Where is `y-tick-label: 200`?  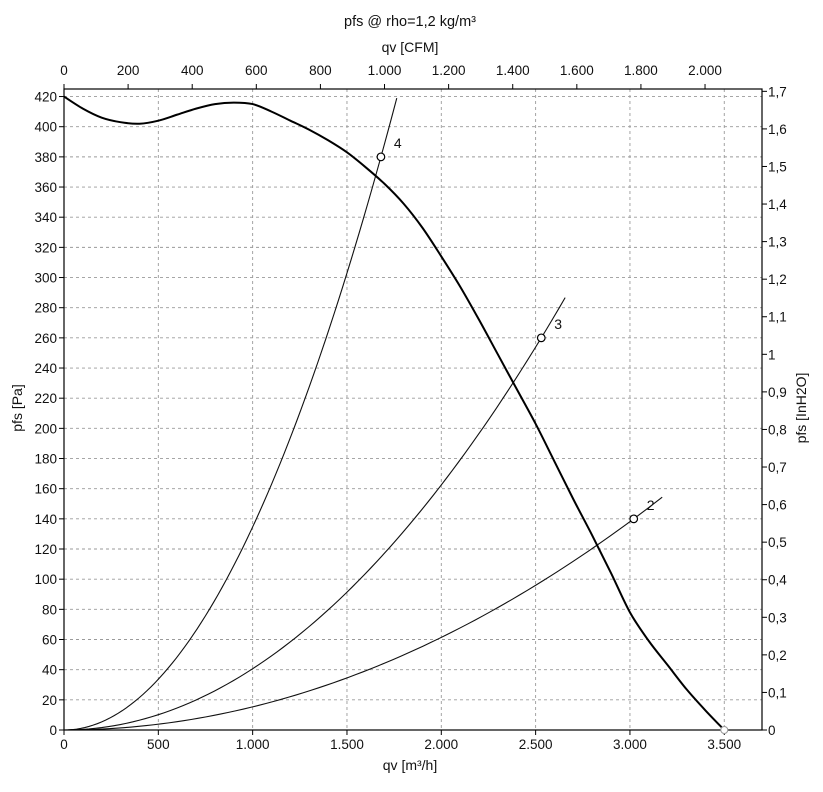
y-tick-label: 200 is located at coordinates (45, 428).